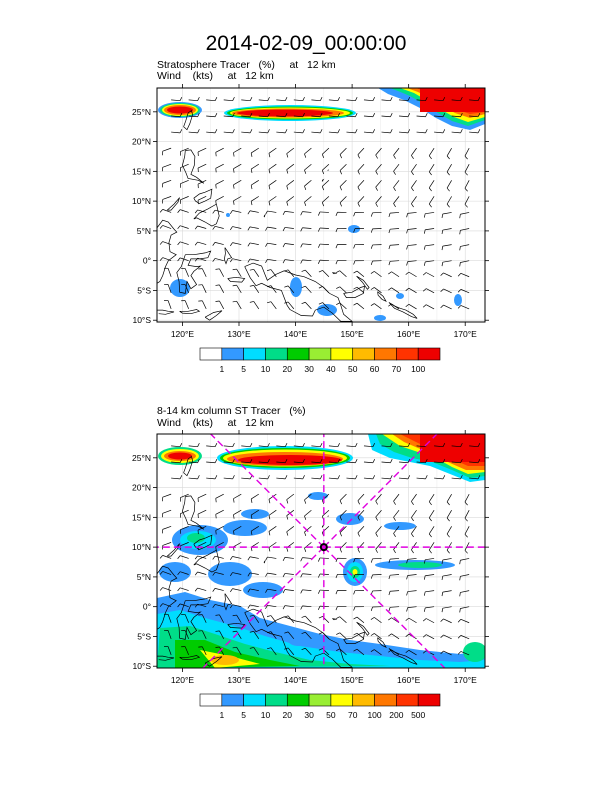  What do you see at coordinates (331, 369) in the screenshot?
I see `colorbar-label: 40` at bounding box center [331, 369].